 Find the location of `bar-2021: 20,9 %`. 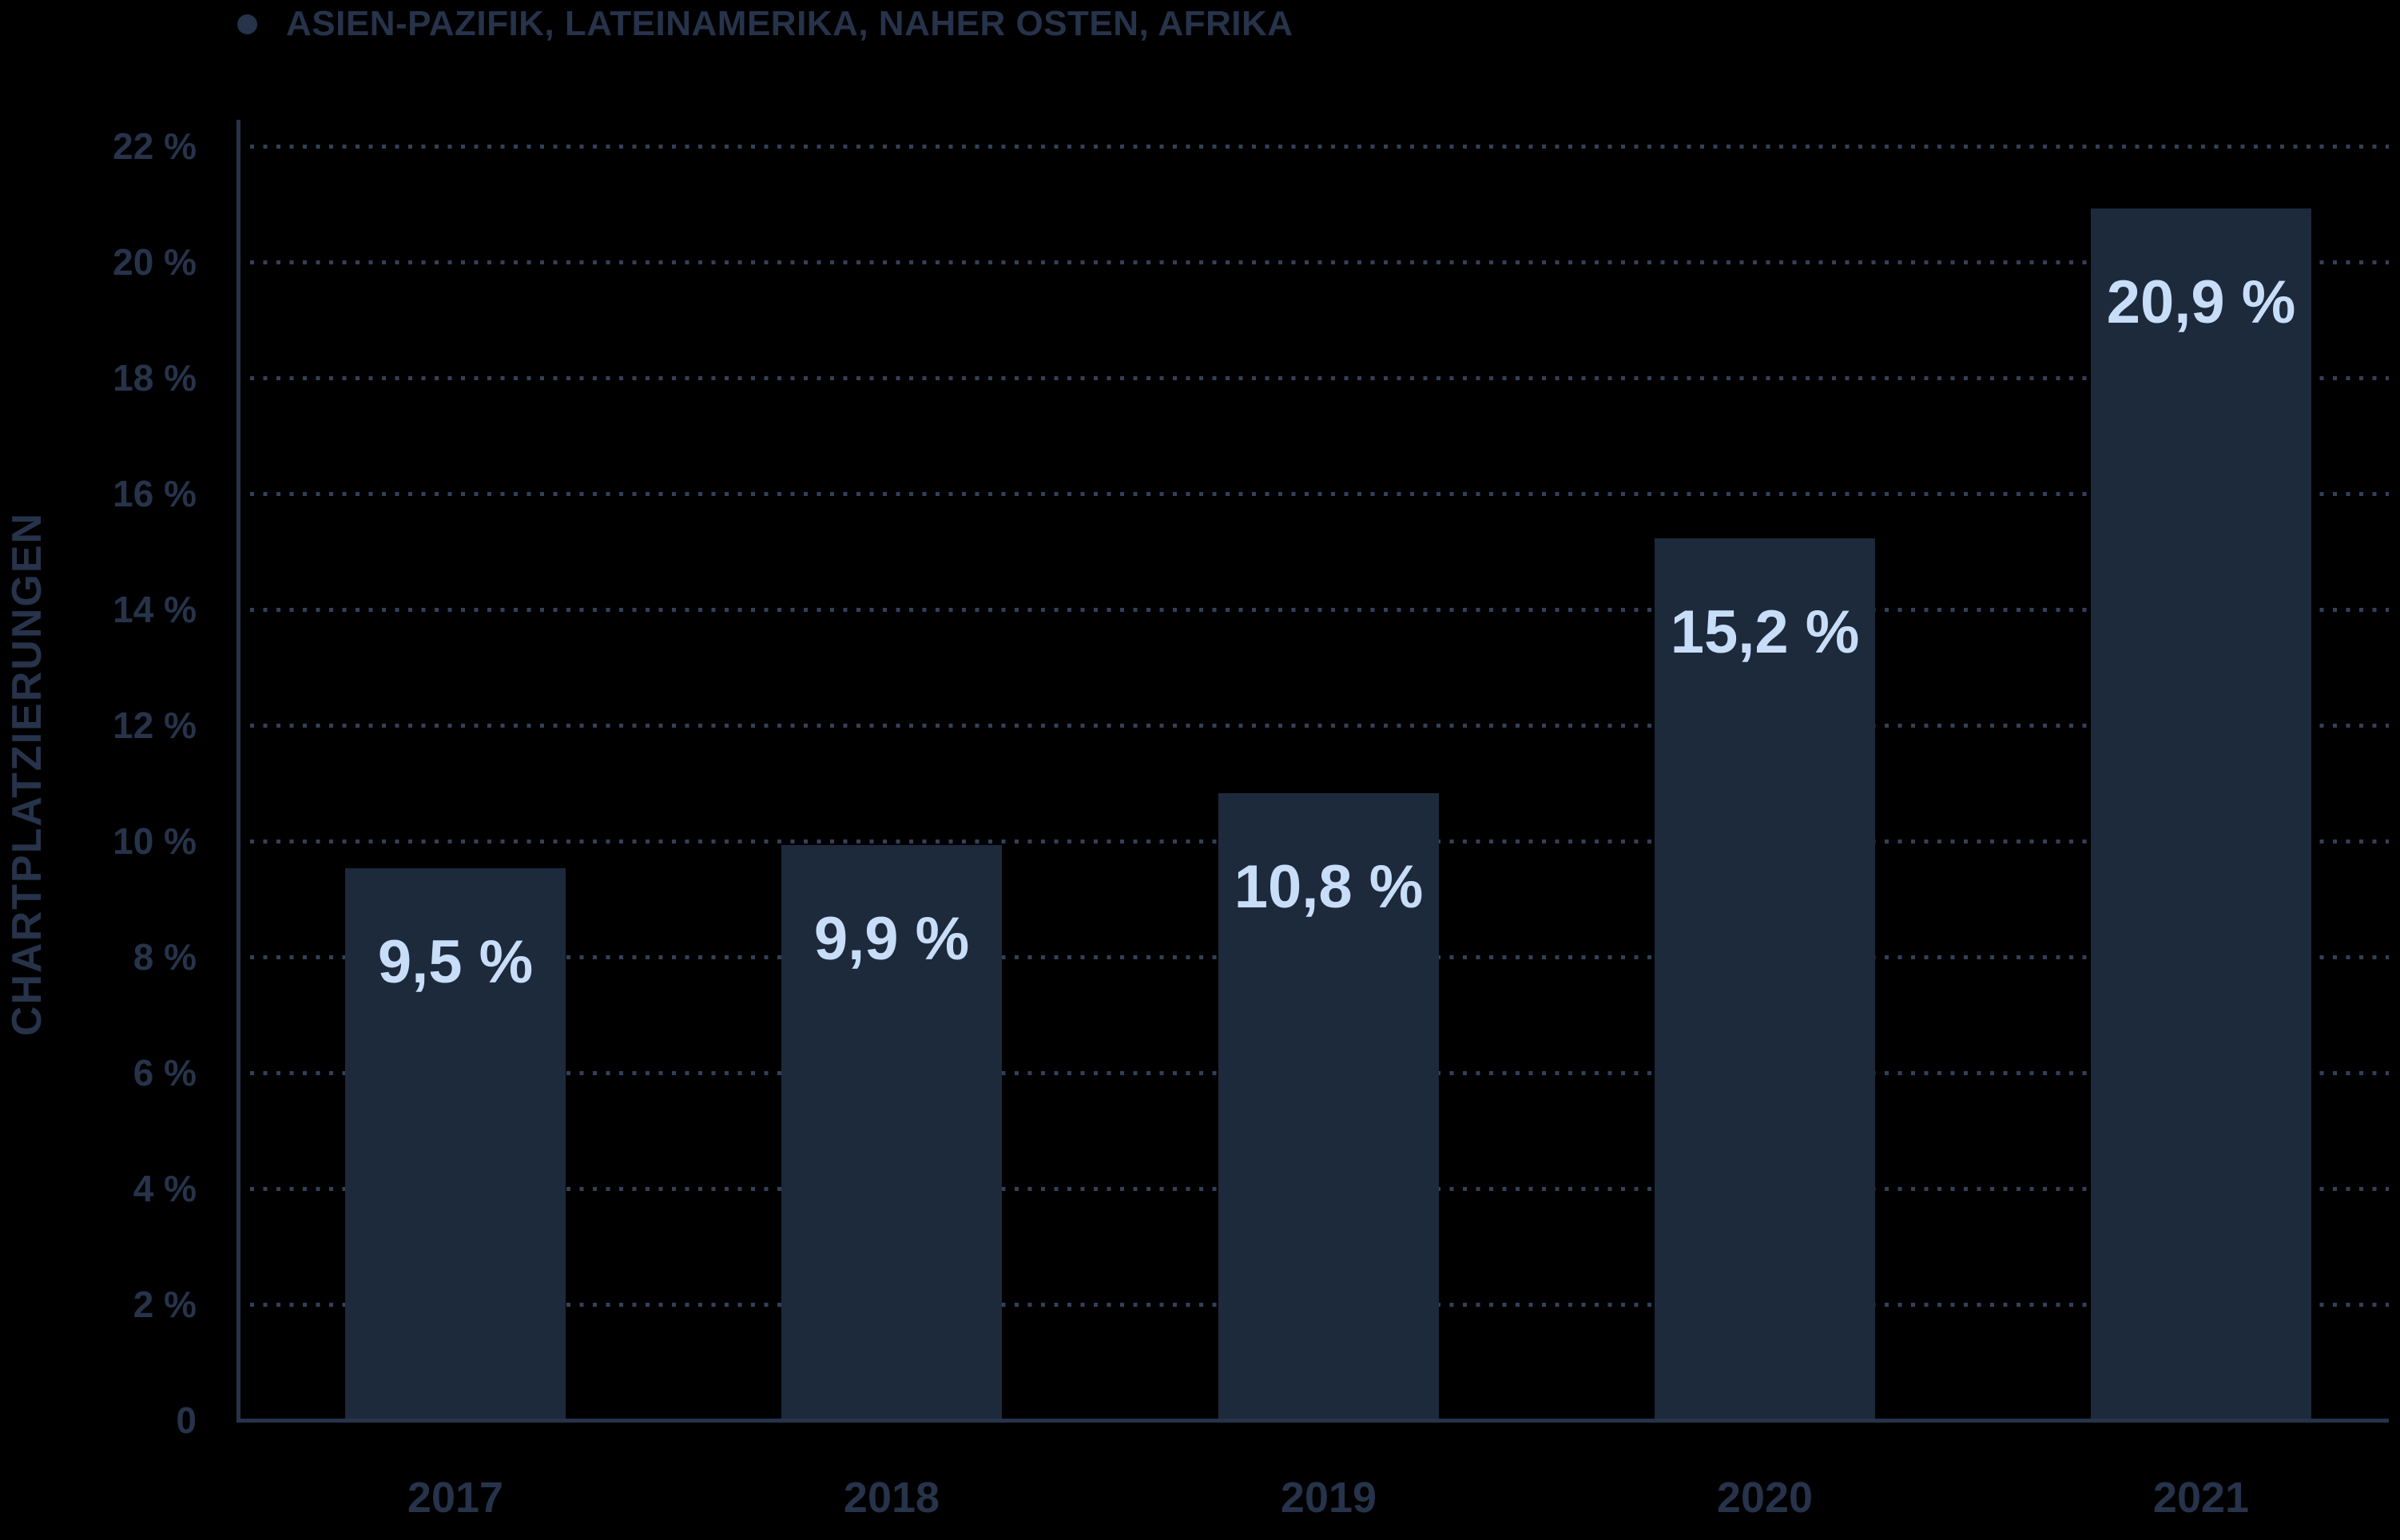

bar-2021: 20,9 % is located at coordinates (2201, 813).